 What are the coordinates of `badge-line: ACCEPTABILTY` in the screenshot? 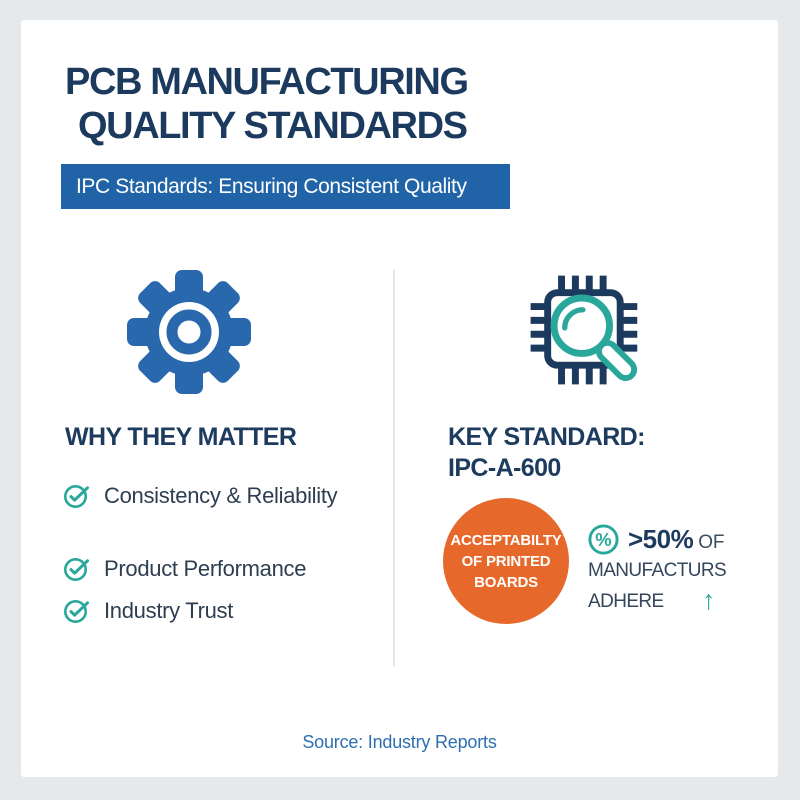 It's located at (506, 540).